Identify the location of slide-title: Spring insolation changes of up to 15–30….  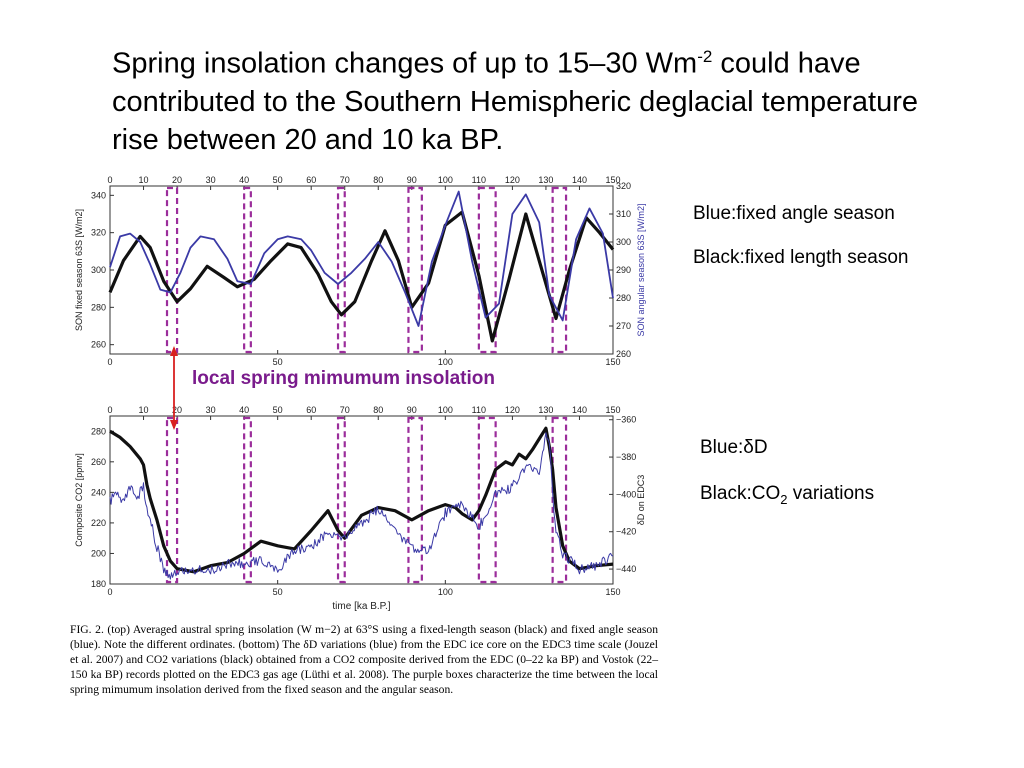
(515, 101).